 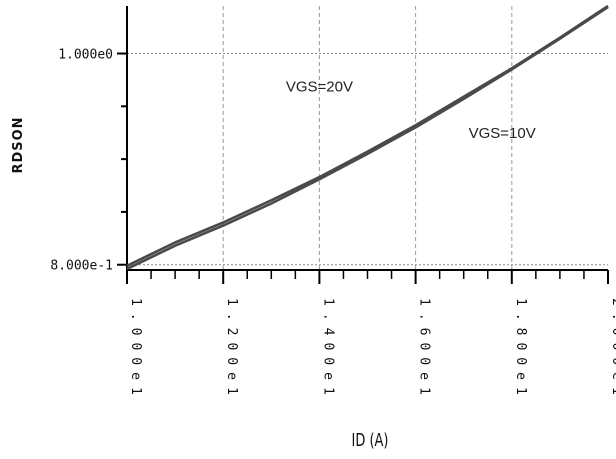 I want to click on x-tick-label: 1.000e1, so click(x=135, y=350).